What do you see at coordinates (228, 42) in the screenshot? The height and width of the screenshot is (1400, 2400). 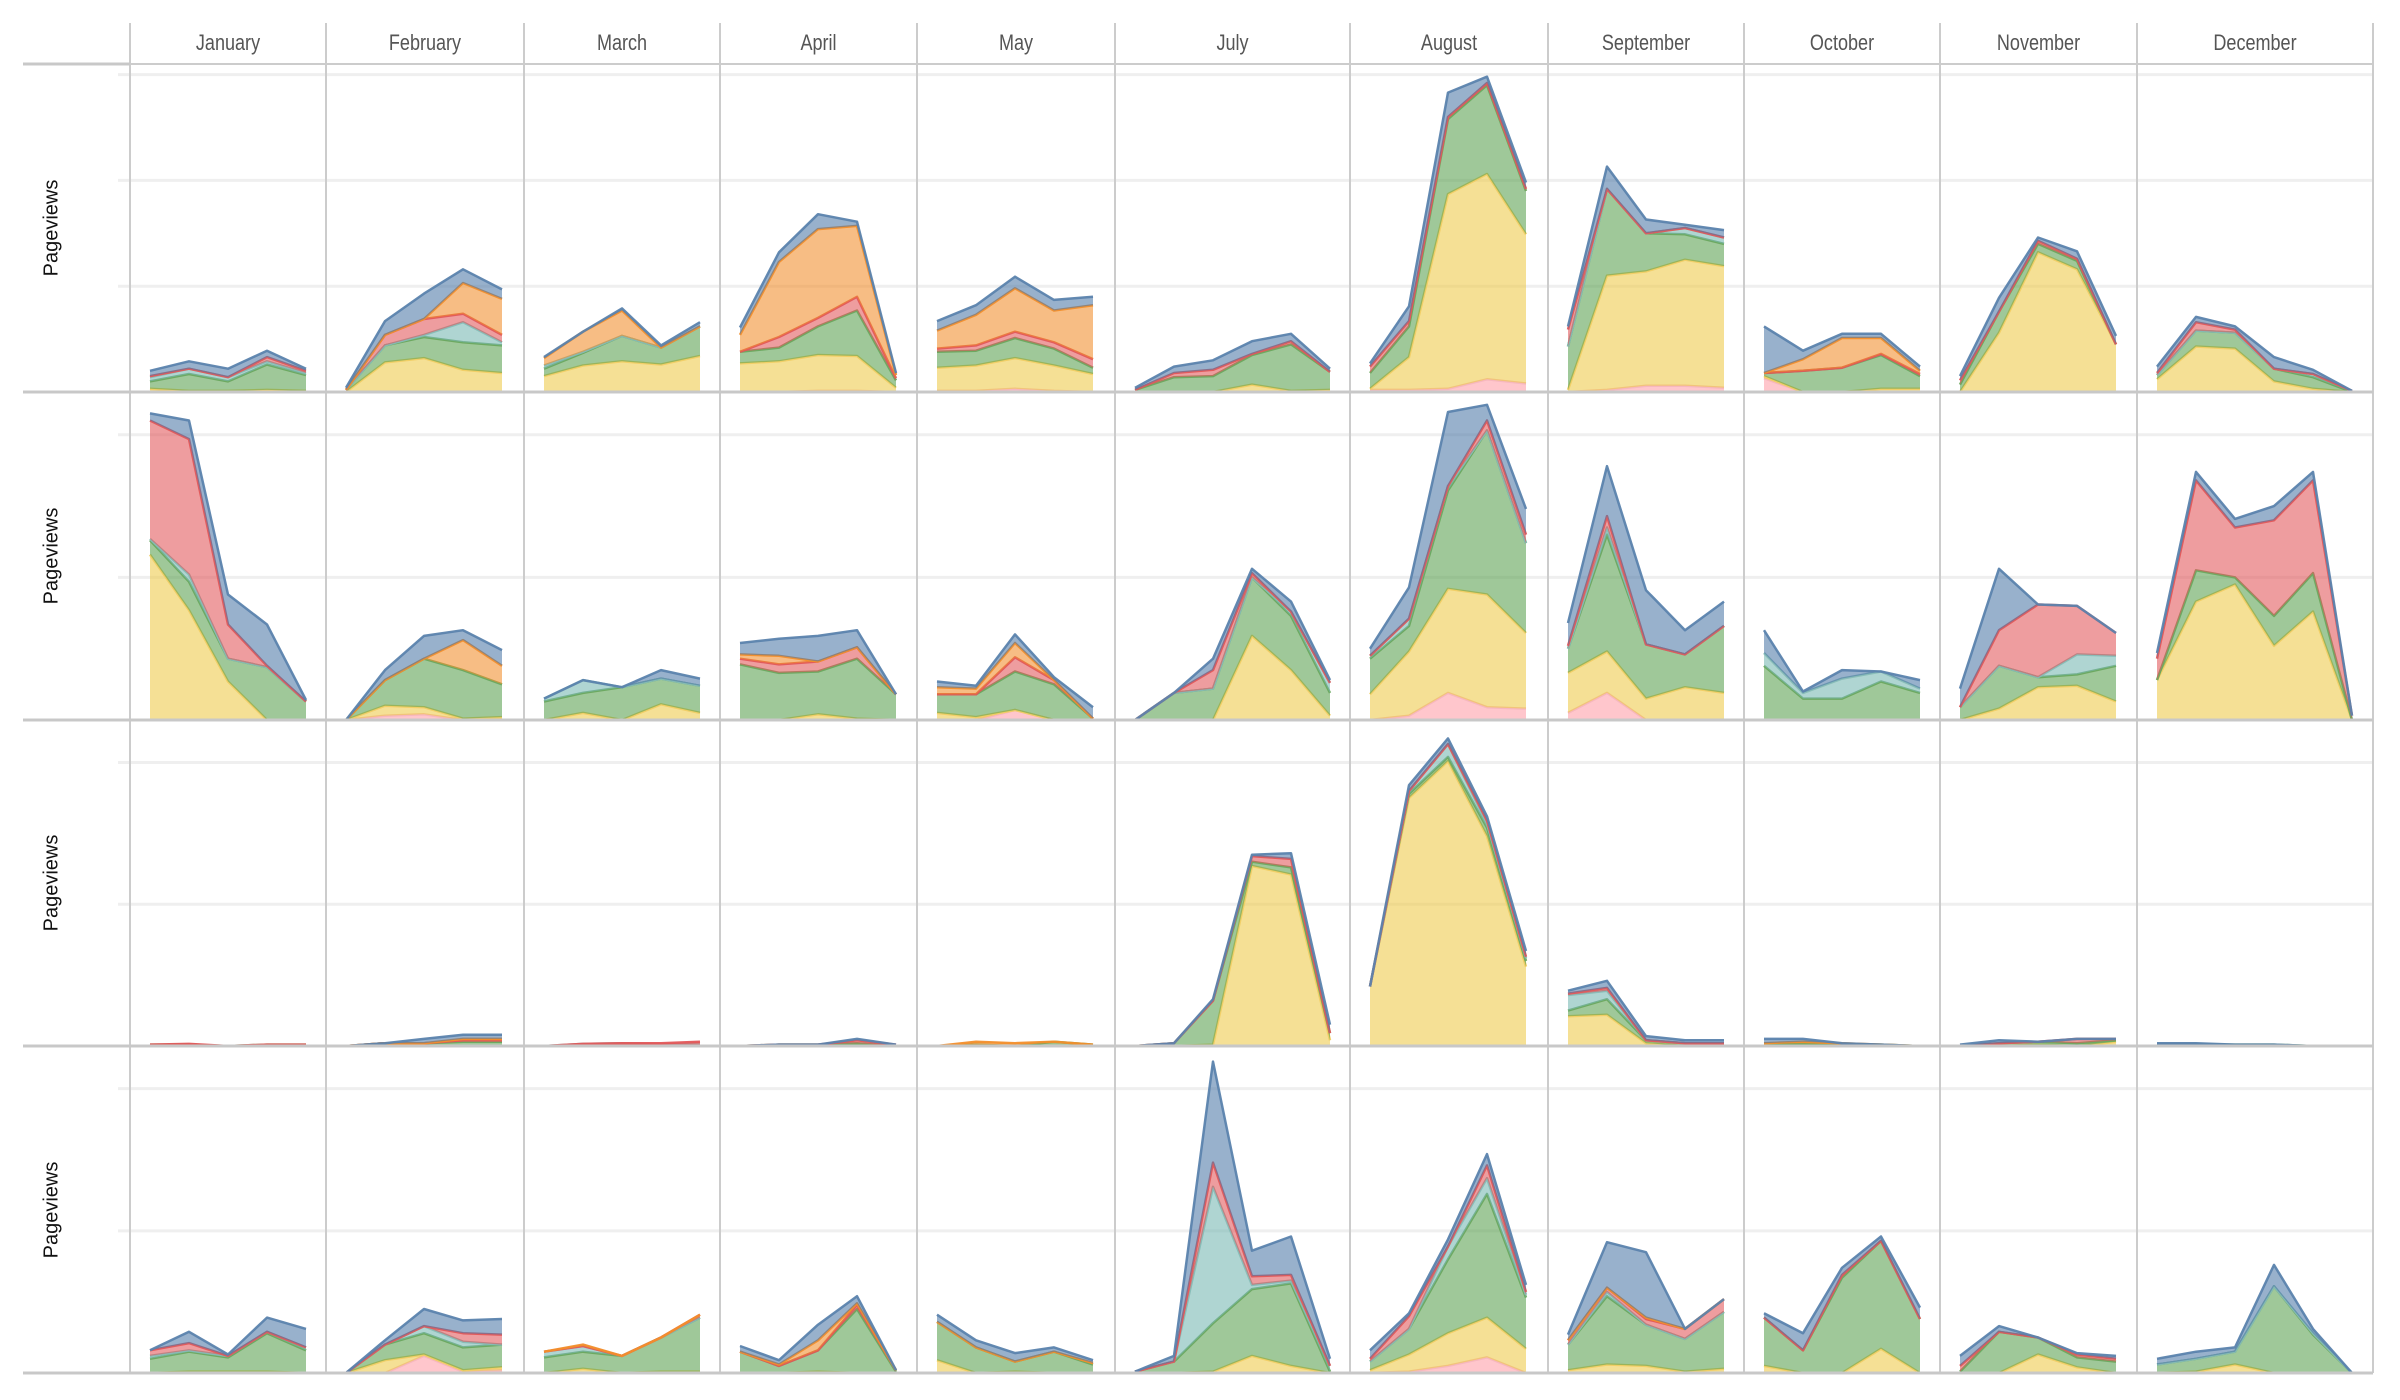 I see `column-header-january: January` at bounding box center [228, 42].